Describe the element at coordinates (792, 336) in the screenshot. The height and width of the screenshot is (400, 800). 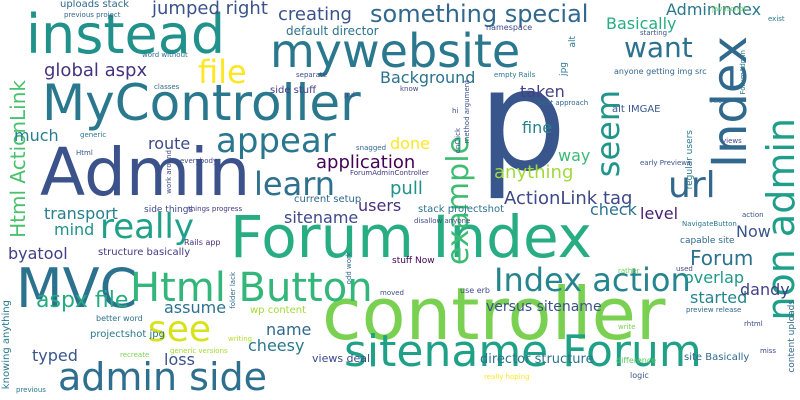
I see `word-content-uploads: content uploads` at that location.